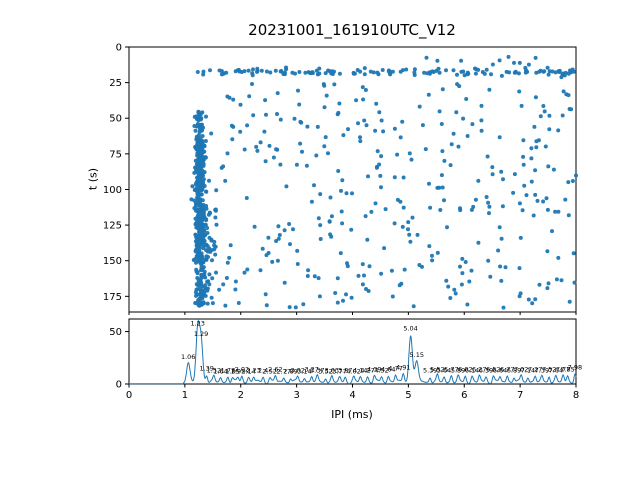  What do you see at coordinates (263, 371) in the screenshot?
I see `svg-text: 2.4` at bounding box center [263, 371].